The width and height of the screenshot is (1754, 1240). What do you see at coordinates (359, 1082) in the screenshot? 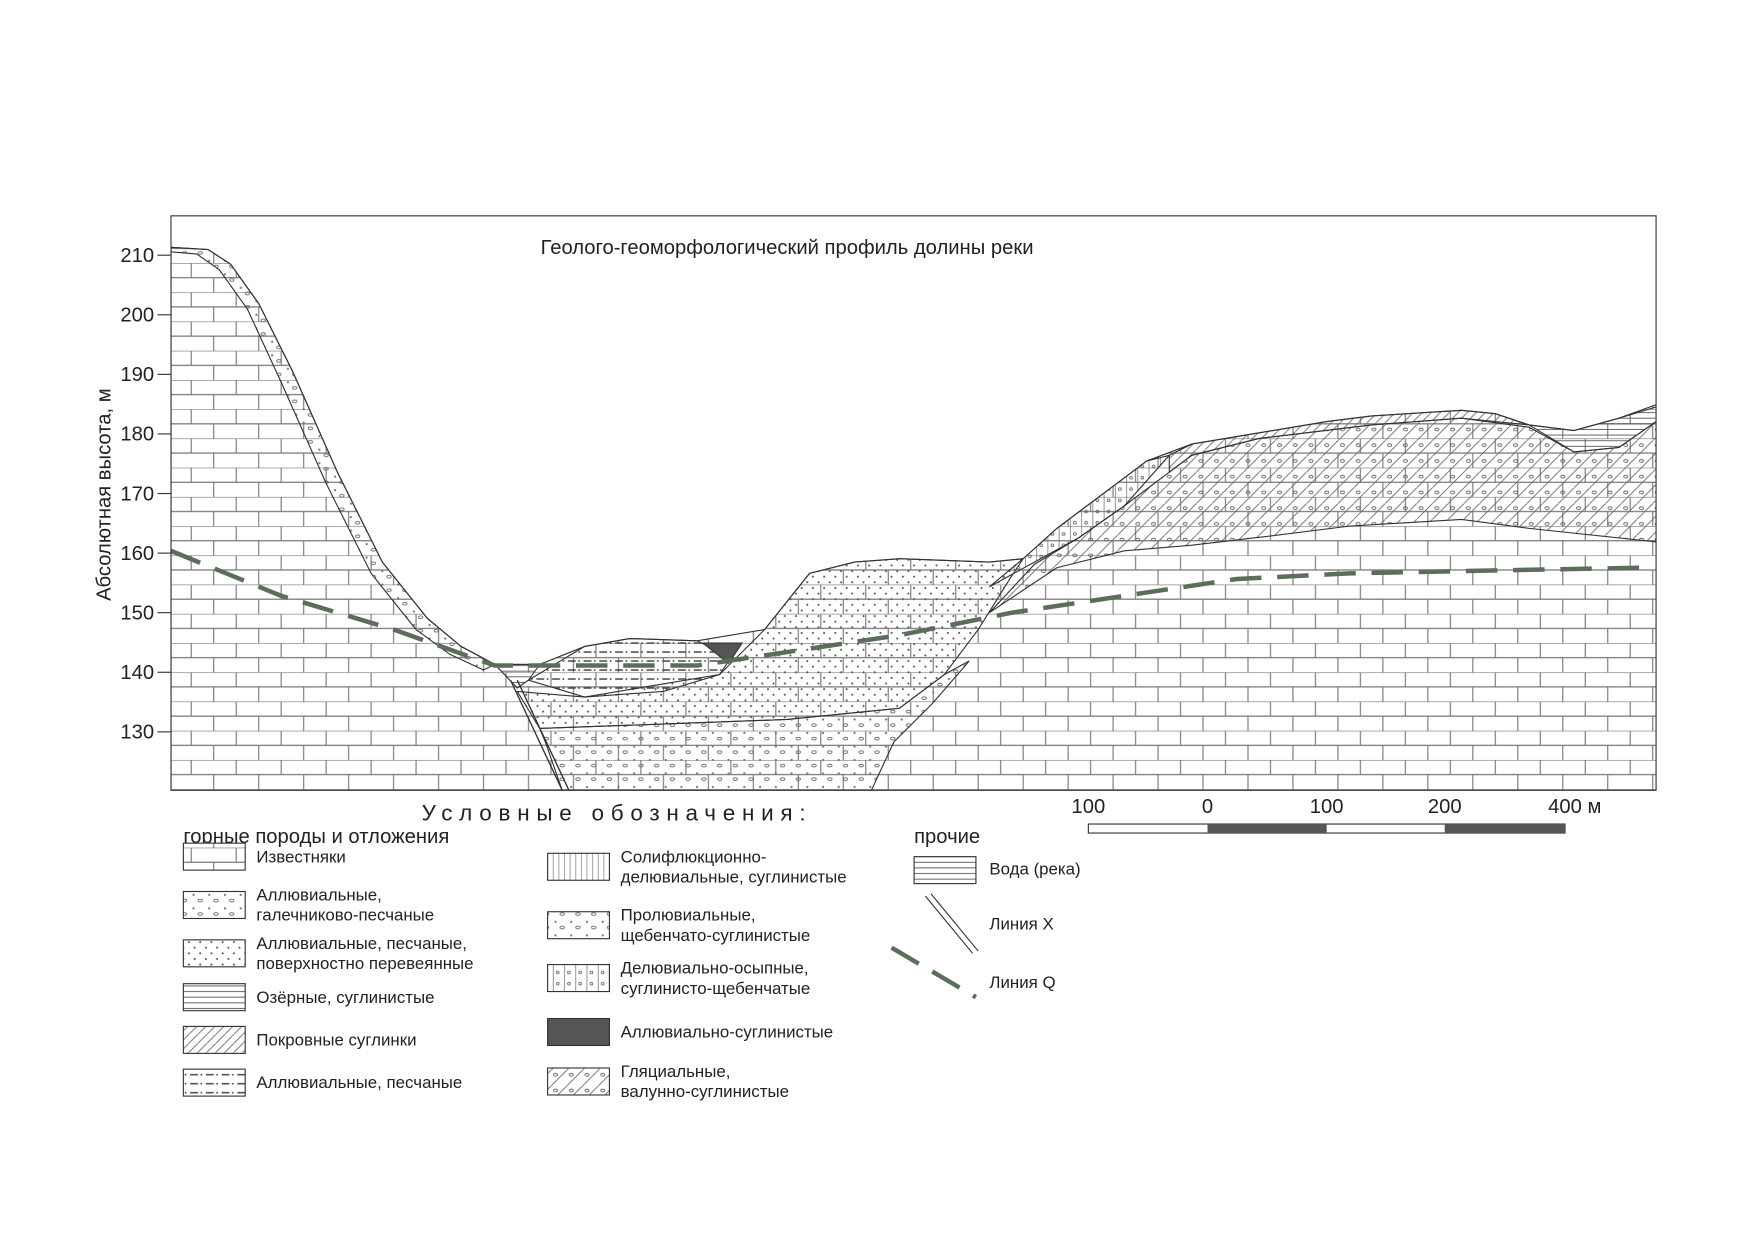
I see `legend-label: Аллювиальные, песчаные` at bounding box center [359, 1082].